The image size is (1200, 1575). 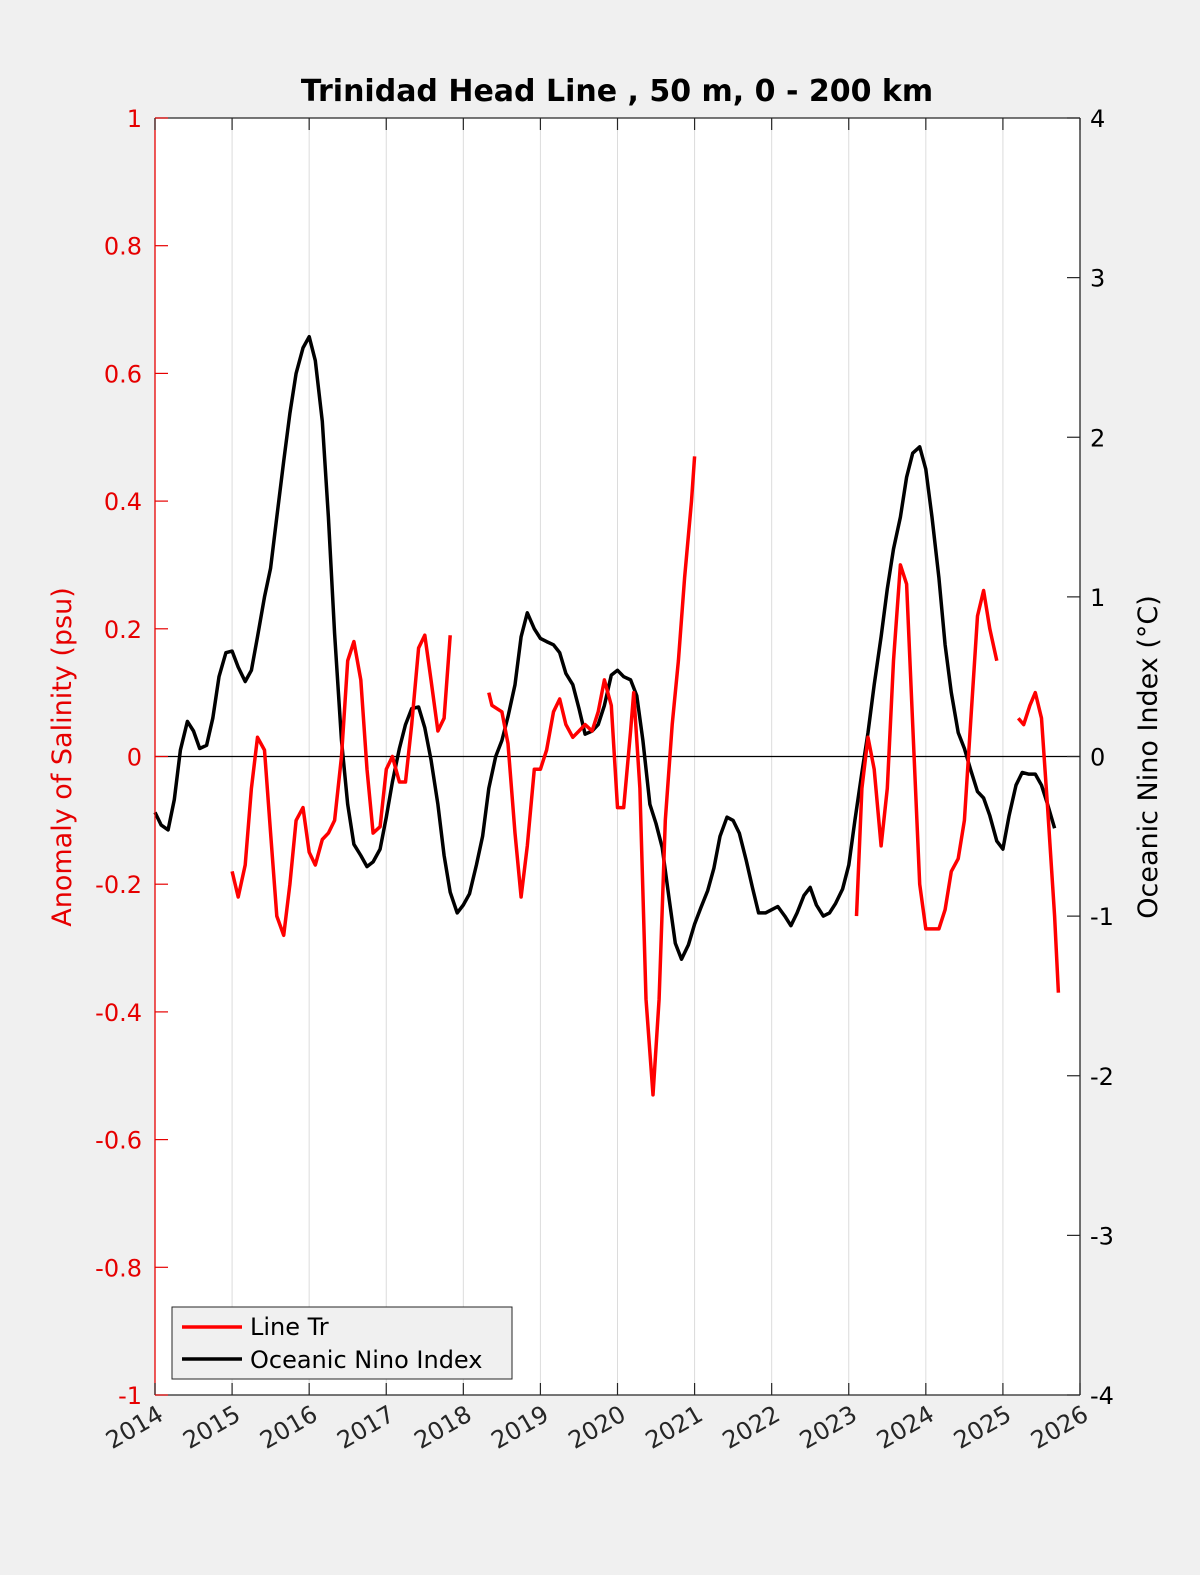 I want to click on y-tick-label-left: -1, so click(x=130, y=1396).